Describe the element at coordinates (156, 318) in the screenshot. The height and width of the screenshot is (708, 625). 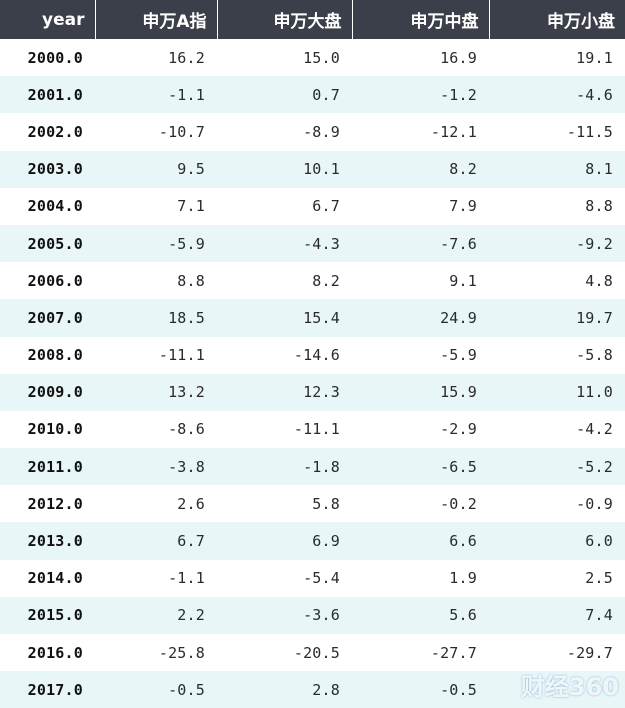
I see `cell-sw-a-index: 18.5` at that location.